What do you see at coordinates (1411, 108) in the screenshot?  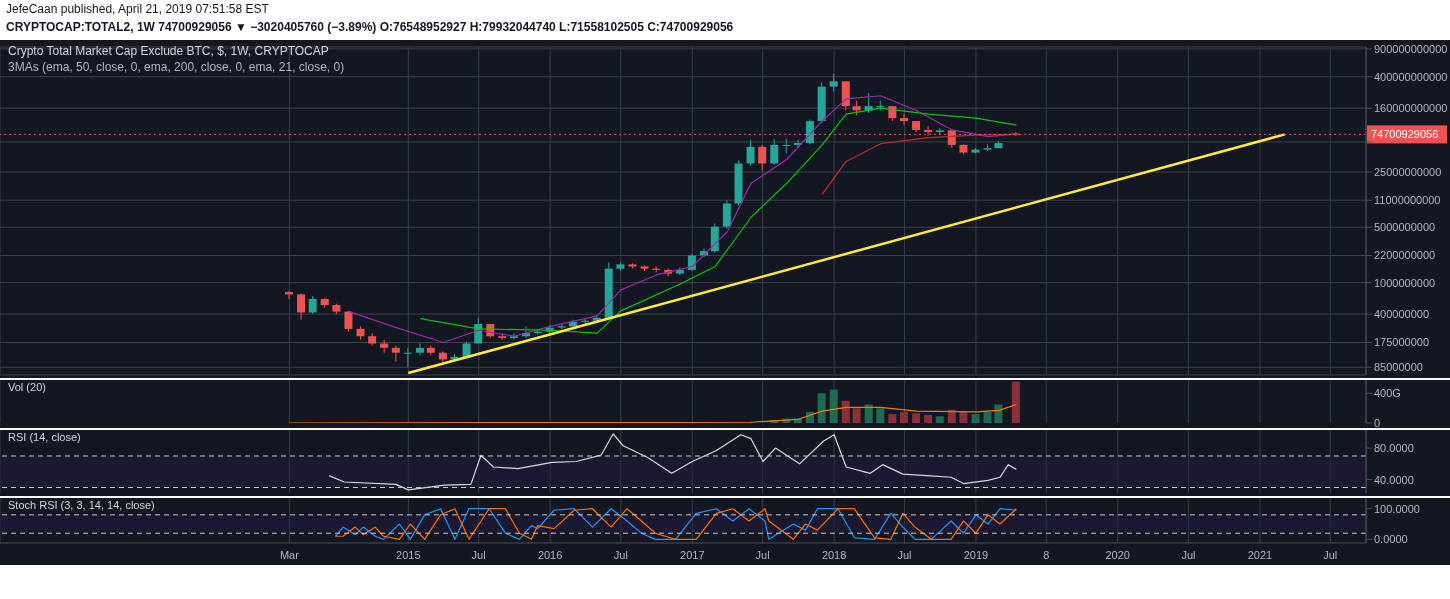 I see `y-tick-label: 160000000000` at bounding box center [1411, 108].